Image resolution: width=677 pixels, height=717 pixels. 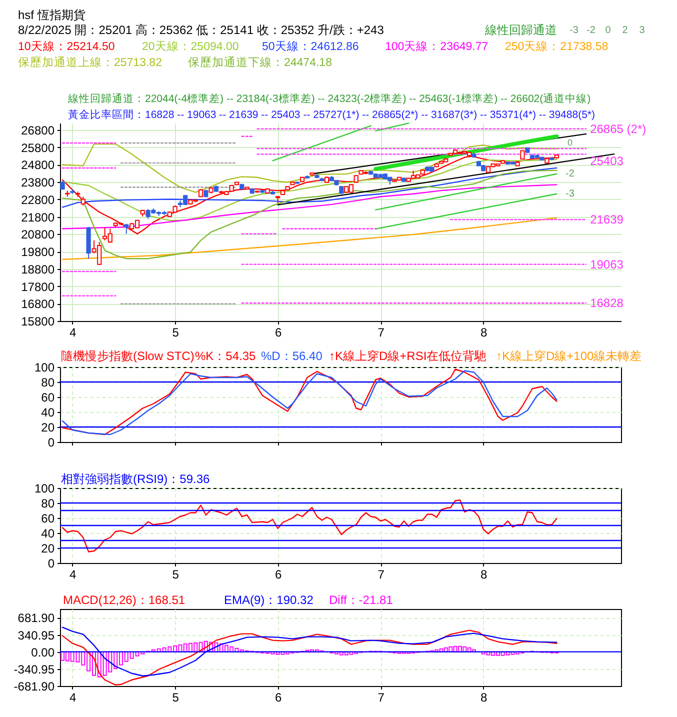 I want to click on text: 線性回歸通道, so click(x=520, y=30).